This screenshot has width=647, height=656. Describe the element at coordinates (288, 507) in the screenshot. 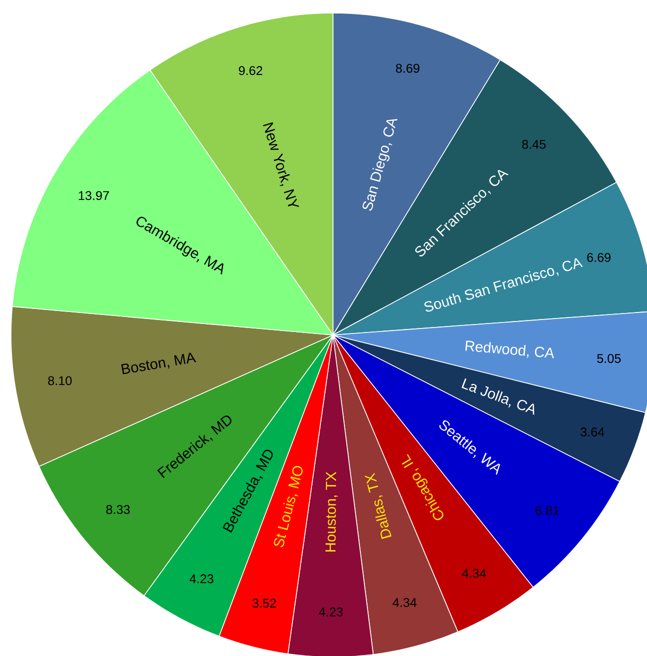

I see `slice-label: St Louis, MO` at that location.